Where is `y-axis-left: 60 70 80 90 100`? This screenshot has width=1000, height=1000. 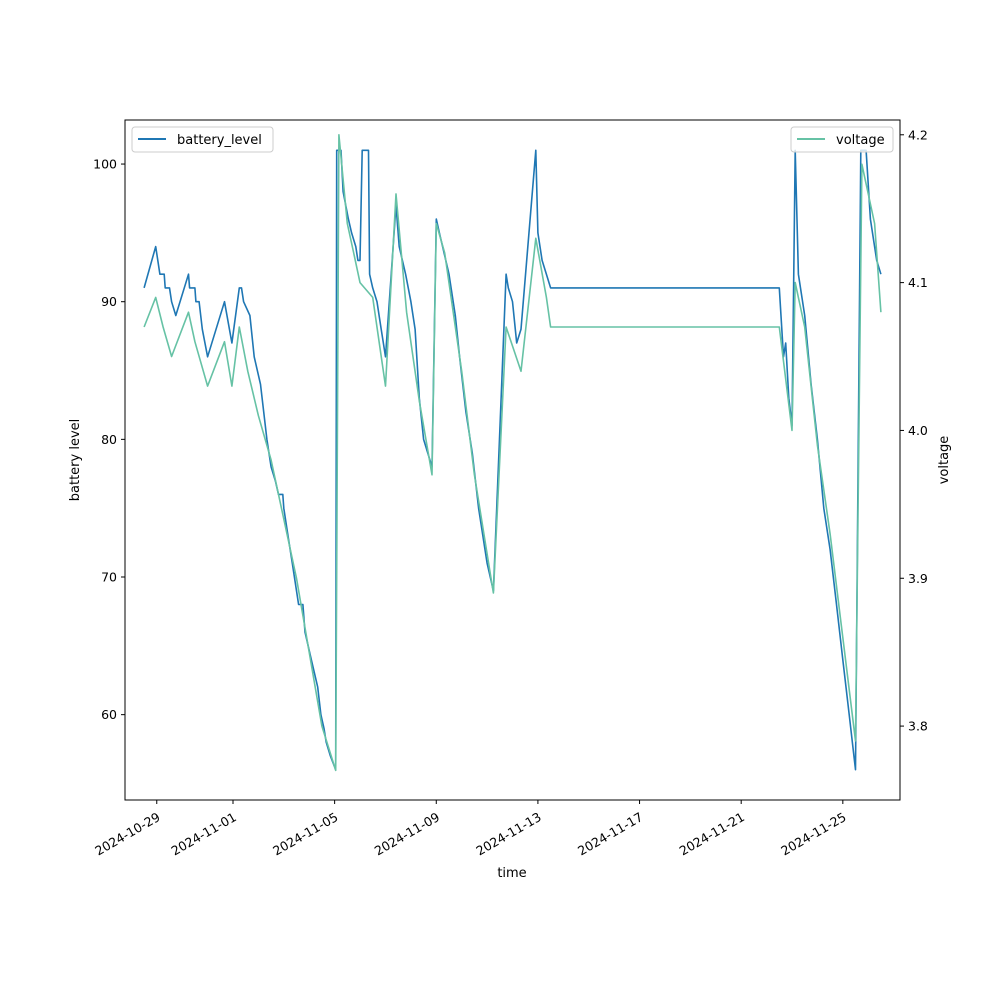 y-axis-left: 60 70 80 90 100 is located at coordinates (109, 439).